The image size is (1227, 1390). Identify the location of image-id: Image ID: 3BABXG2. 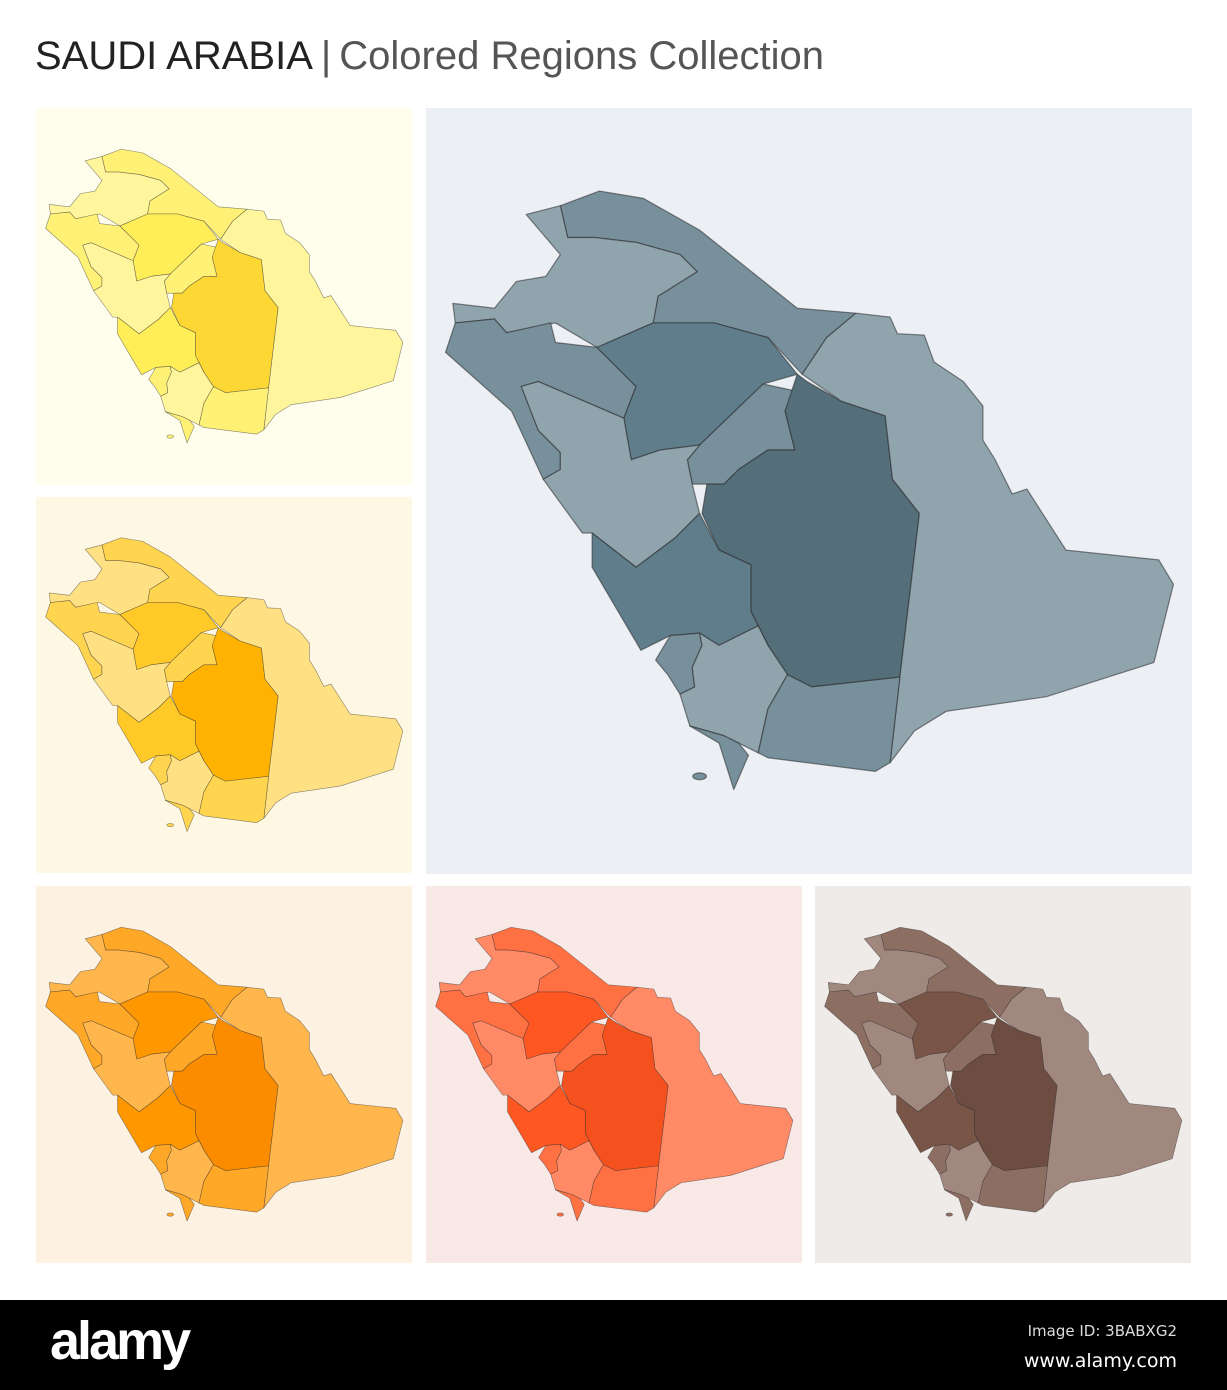
(1102, 1331).